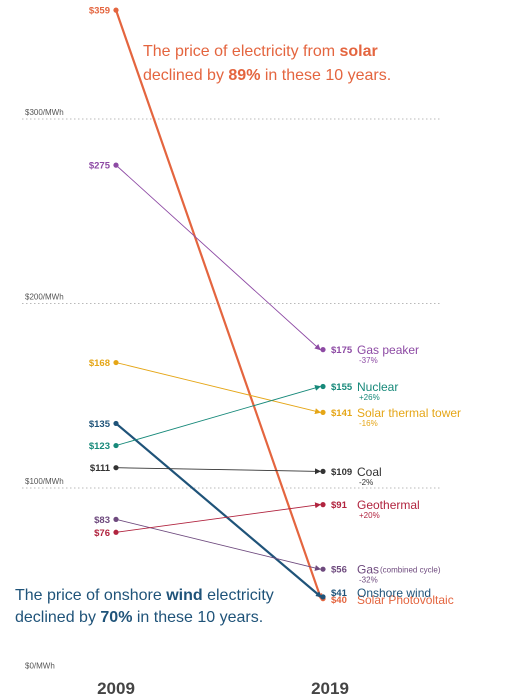 The image size is (525, 700). Describe the element at coordinates (44, 297) in the screenshot. I see `y-tick-label: $200/MWh` at that location.